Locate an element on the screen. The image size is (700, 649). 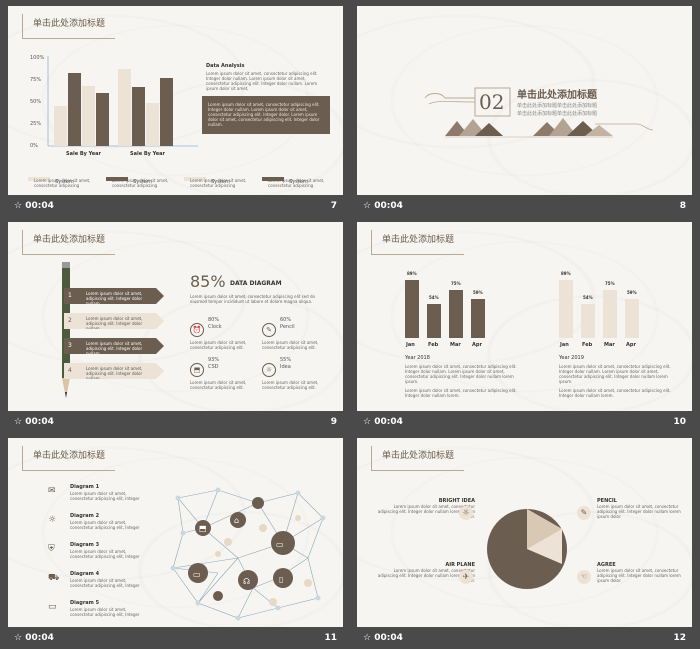
network-graph: ⬒ ⌂ ▭ ▭ ☊ ▯ is located at coordinates (248, 554).